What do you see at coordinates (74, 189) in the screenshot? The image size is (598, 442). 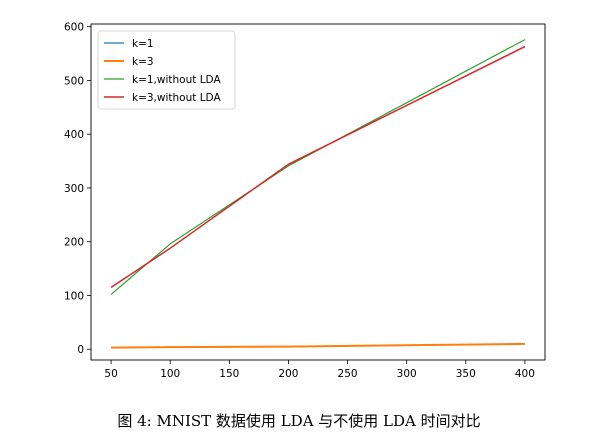 I see `y-tick-label: 300` at bounding box center [74, 189].